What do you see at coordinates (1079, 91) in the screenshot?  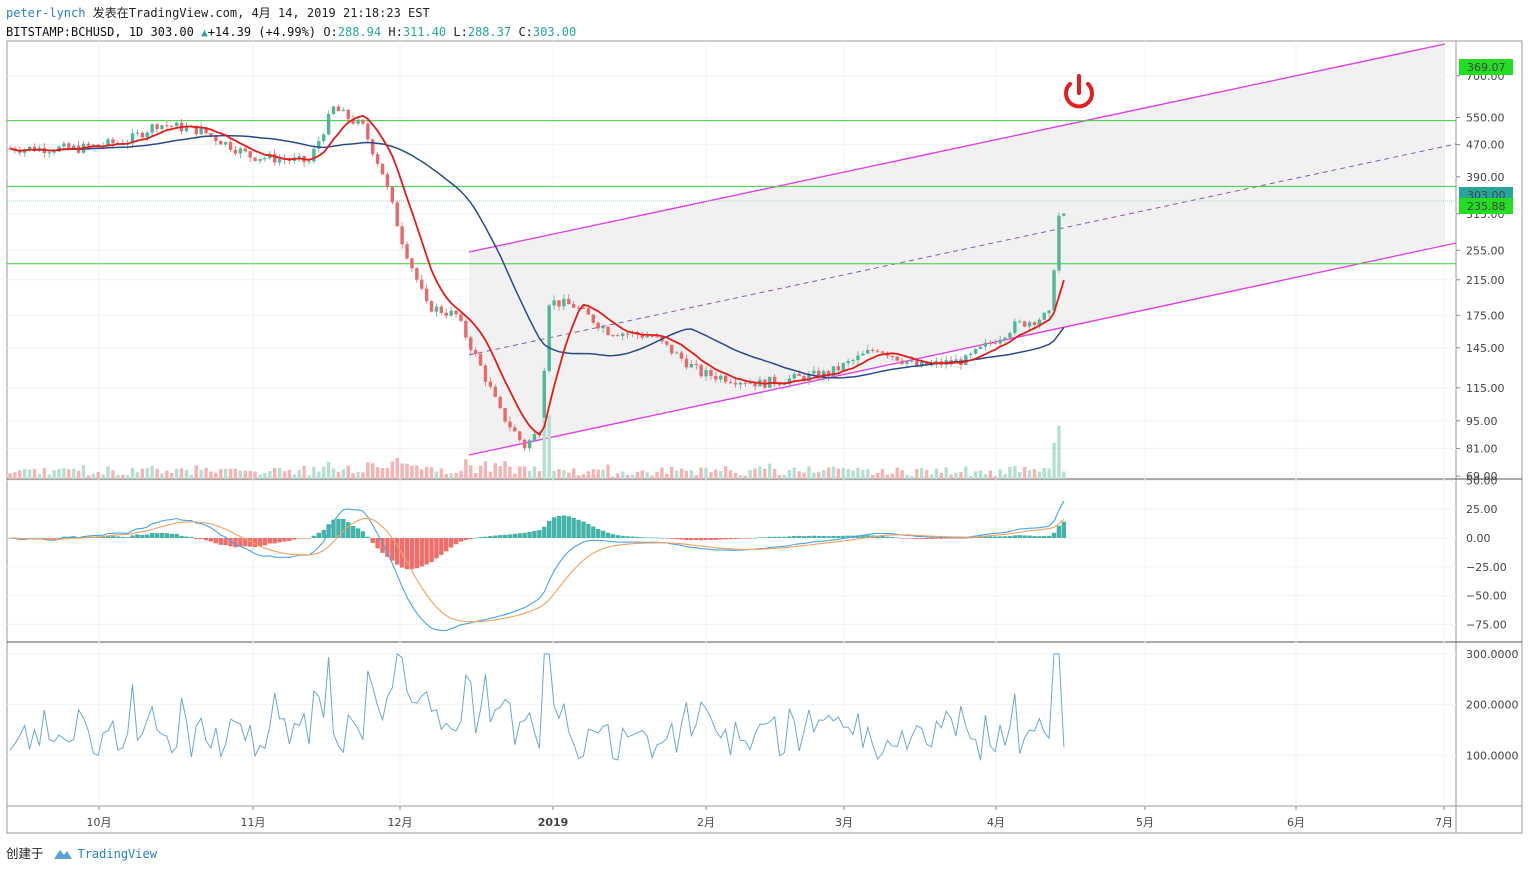 I see `power-icon` at bounding box center [1079, 91].